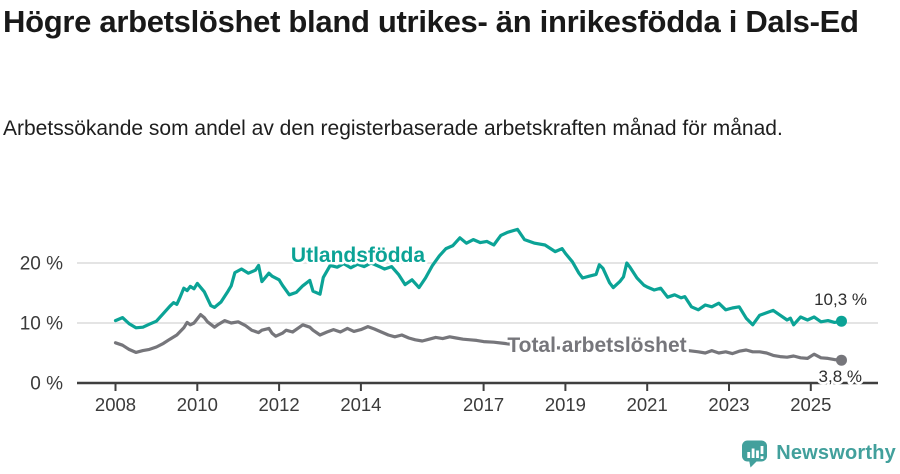 The height and width of the screenshot is (474, 900). Describe the element at coordinates (358, 255) in the screenshot. I see `series-label-utlandsf-dda: Utlandsfödda` at that location.